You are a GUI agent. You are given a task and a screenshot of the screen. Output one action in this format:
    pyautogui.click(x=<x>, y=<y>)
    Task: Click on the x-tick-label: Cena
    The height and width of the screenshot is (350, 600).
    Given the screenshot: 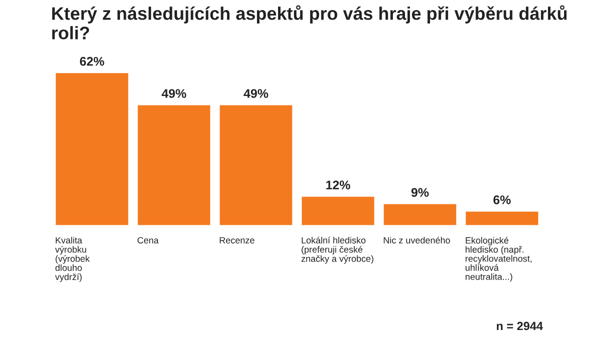 What is the action you would take?
    pyautogui.click(x=148, y=240)
    